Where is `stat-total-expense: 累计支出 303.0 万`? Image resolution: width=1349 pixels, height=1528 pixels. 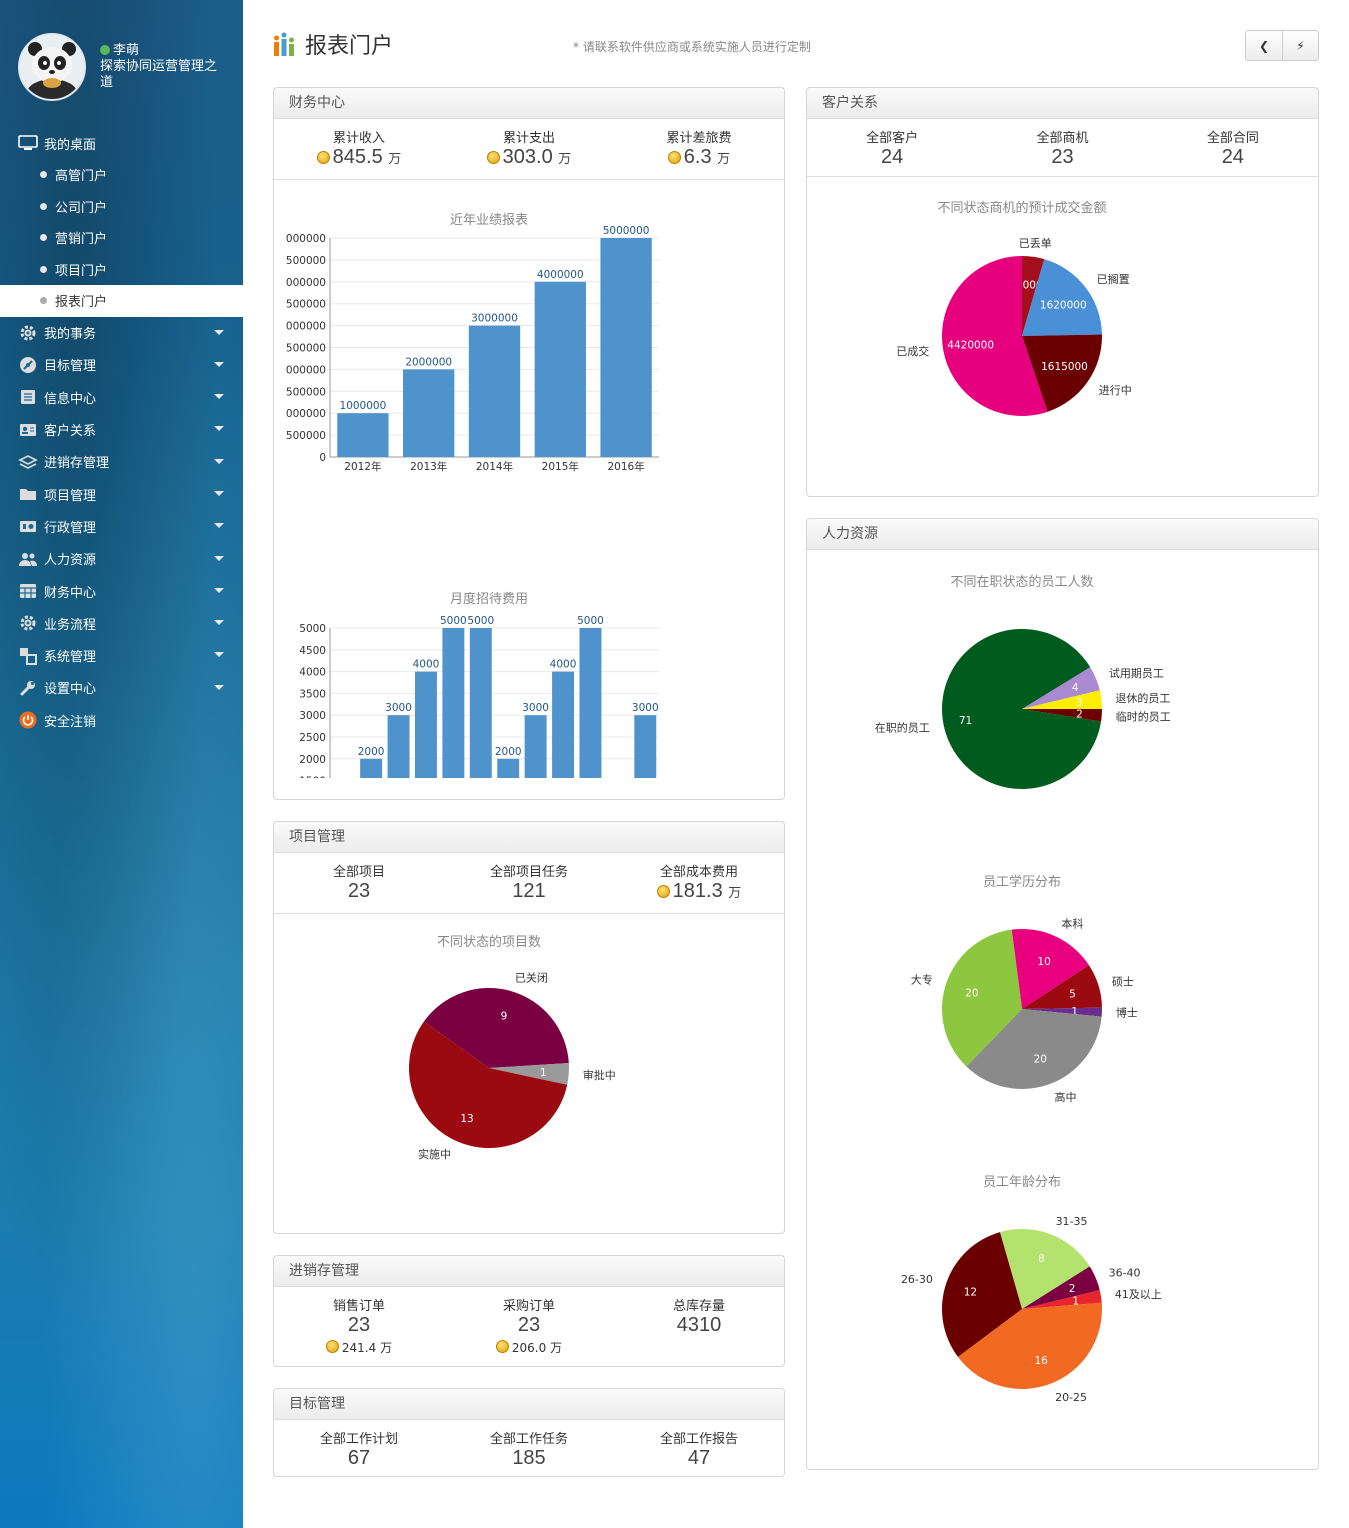 stat-total-expense: 累计支出 303.0 万 is located at coordinates (529, 149).